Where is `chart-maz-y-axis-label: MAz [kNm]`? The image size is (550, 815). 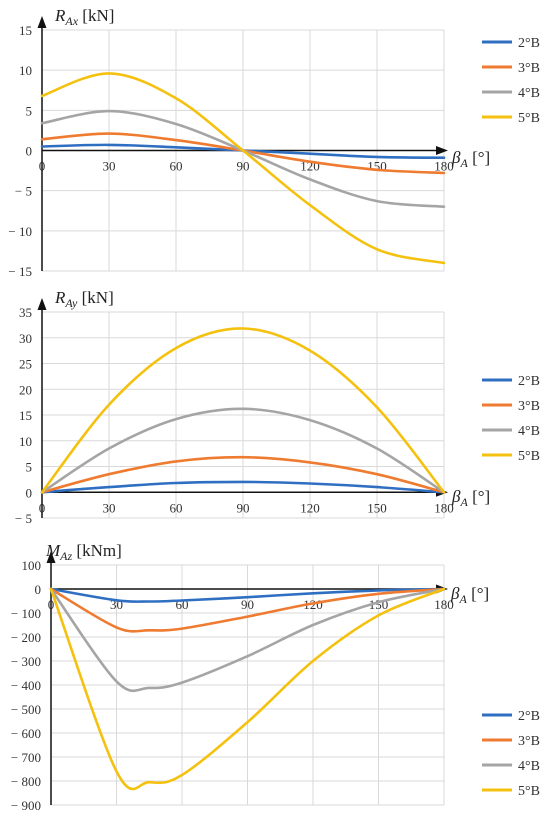 chart-maz-y-axis-label: MAz [kNm] is located at coordinates (83, 552).